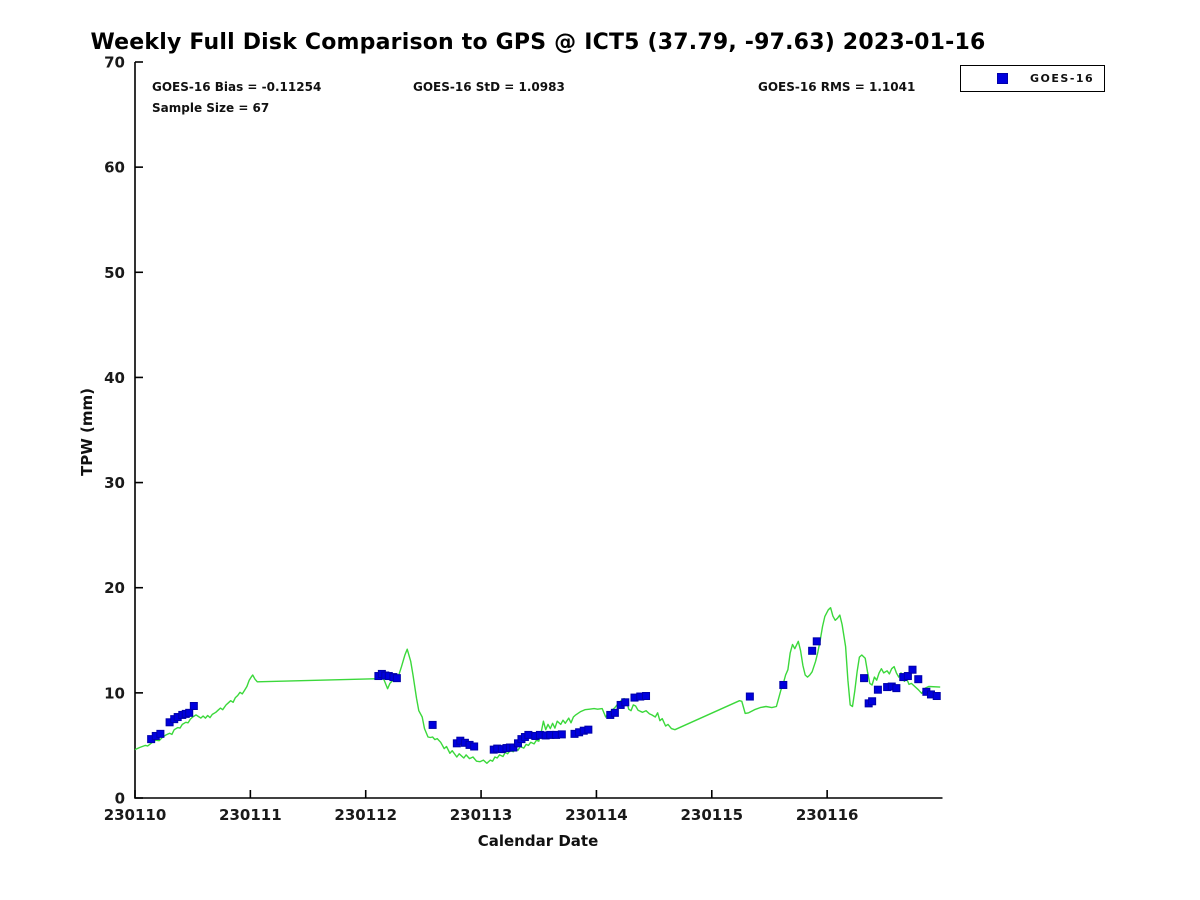 The height and width of the screenshot is (900, 1200). What do you see at coordinates (114, 168) in the screenshot?
I see `y-tick-label: 60` at bounding box center [114, 168].